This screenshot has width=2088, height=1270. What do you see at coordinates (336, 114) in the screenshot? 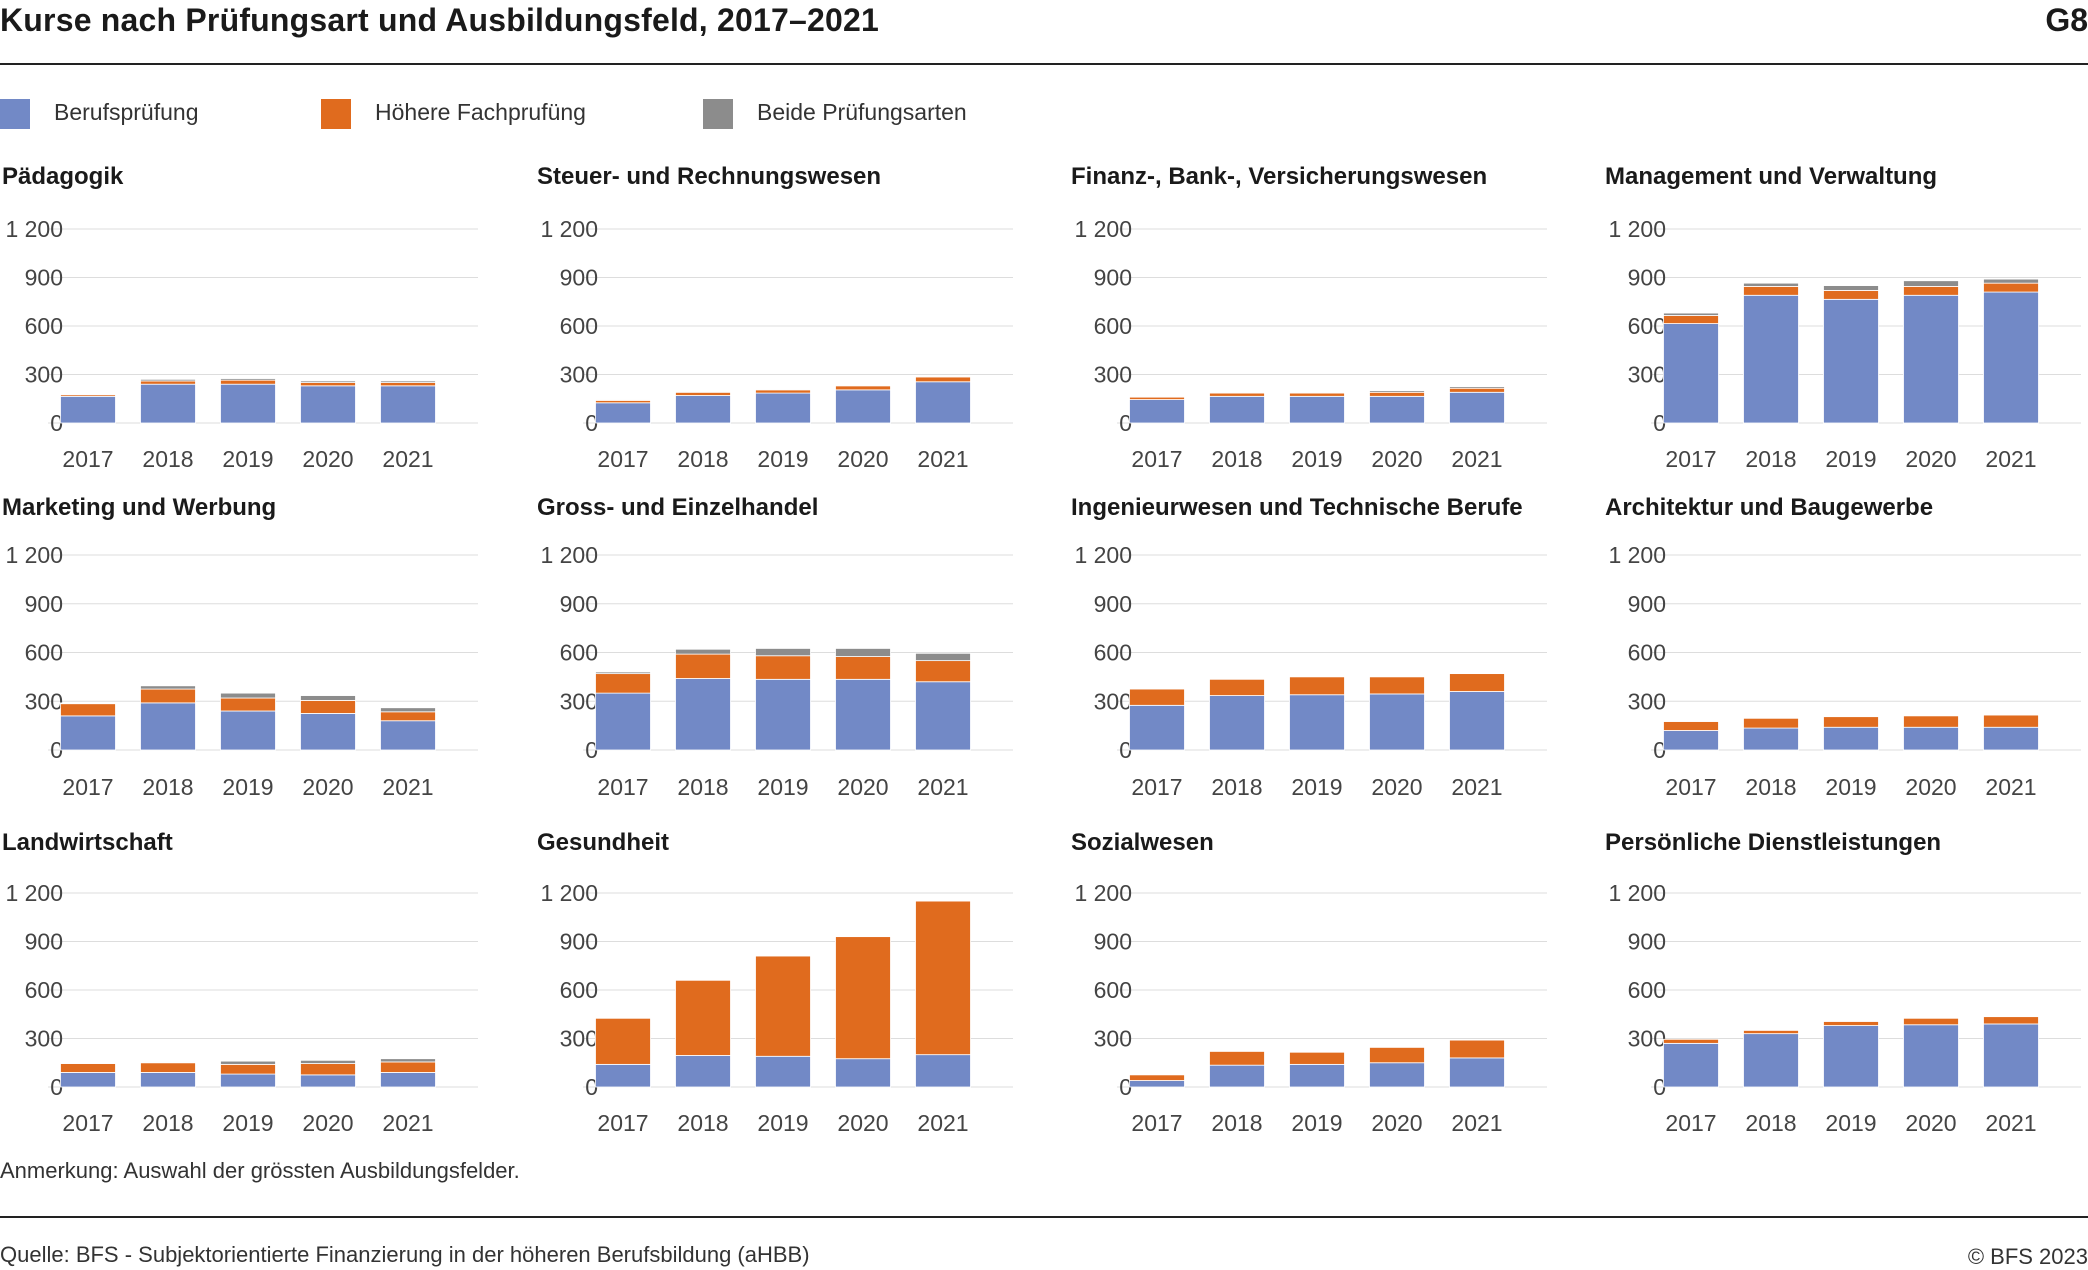
I see `legend-swatch` at bounding box center [336, 114].